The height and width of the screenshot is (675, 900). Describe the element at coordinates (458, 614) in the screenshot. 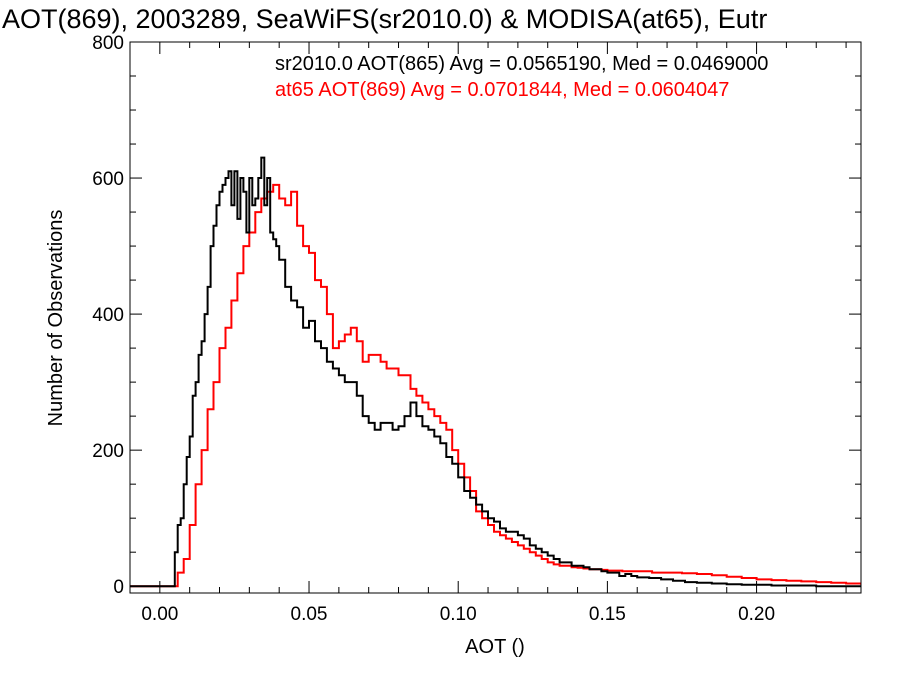

I see `x-tick-label: 0.10` at that location.